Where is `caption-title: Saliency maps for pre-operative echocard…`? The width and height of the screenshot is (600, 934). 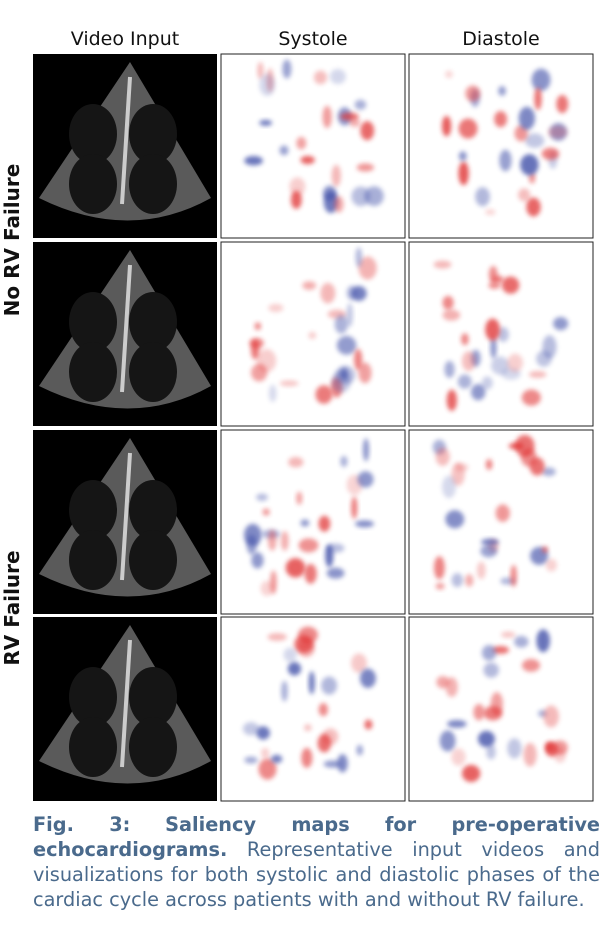 caption-title: Saliency maps for pre-operative echocard… is located at coordinates (316, 837).